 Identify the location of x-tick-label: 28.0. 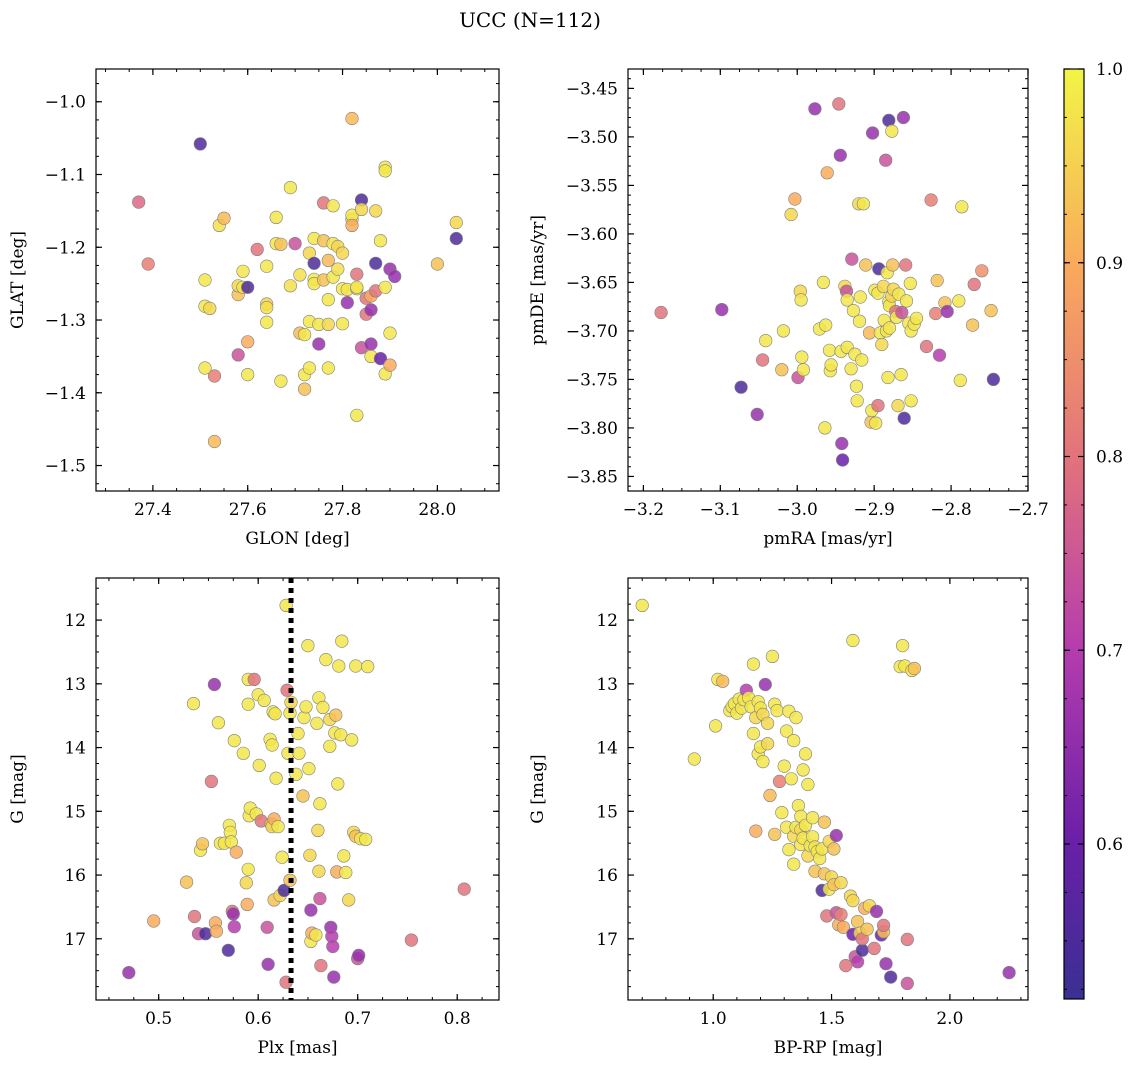
(437, 510).